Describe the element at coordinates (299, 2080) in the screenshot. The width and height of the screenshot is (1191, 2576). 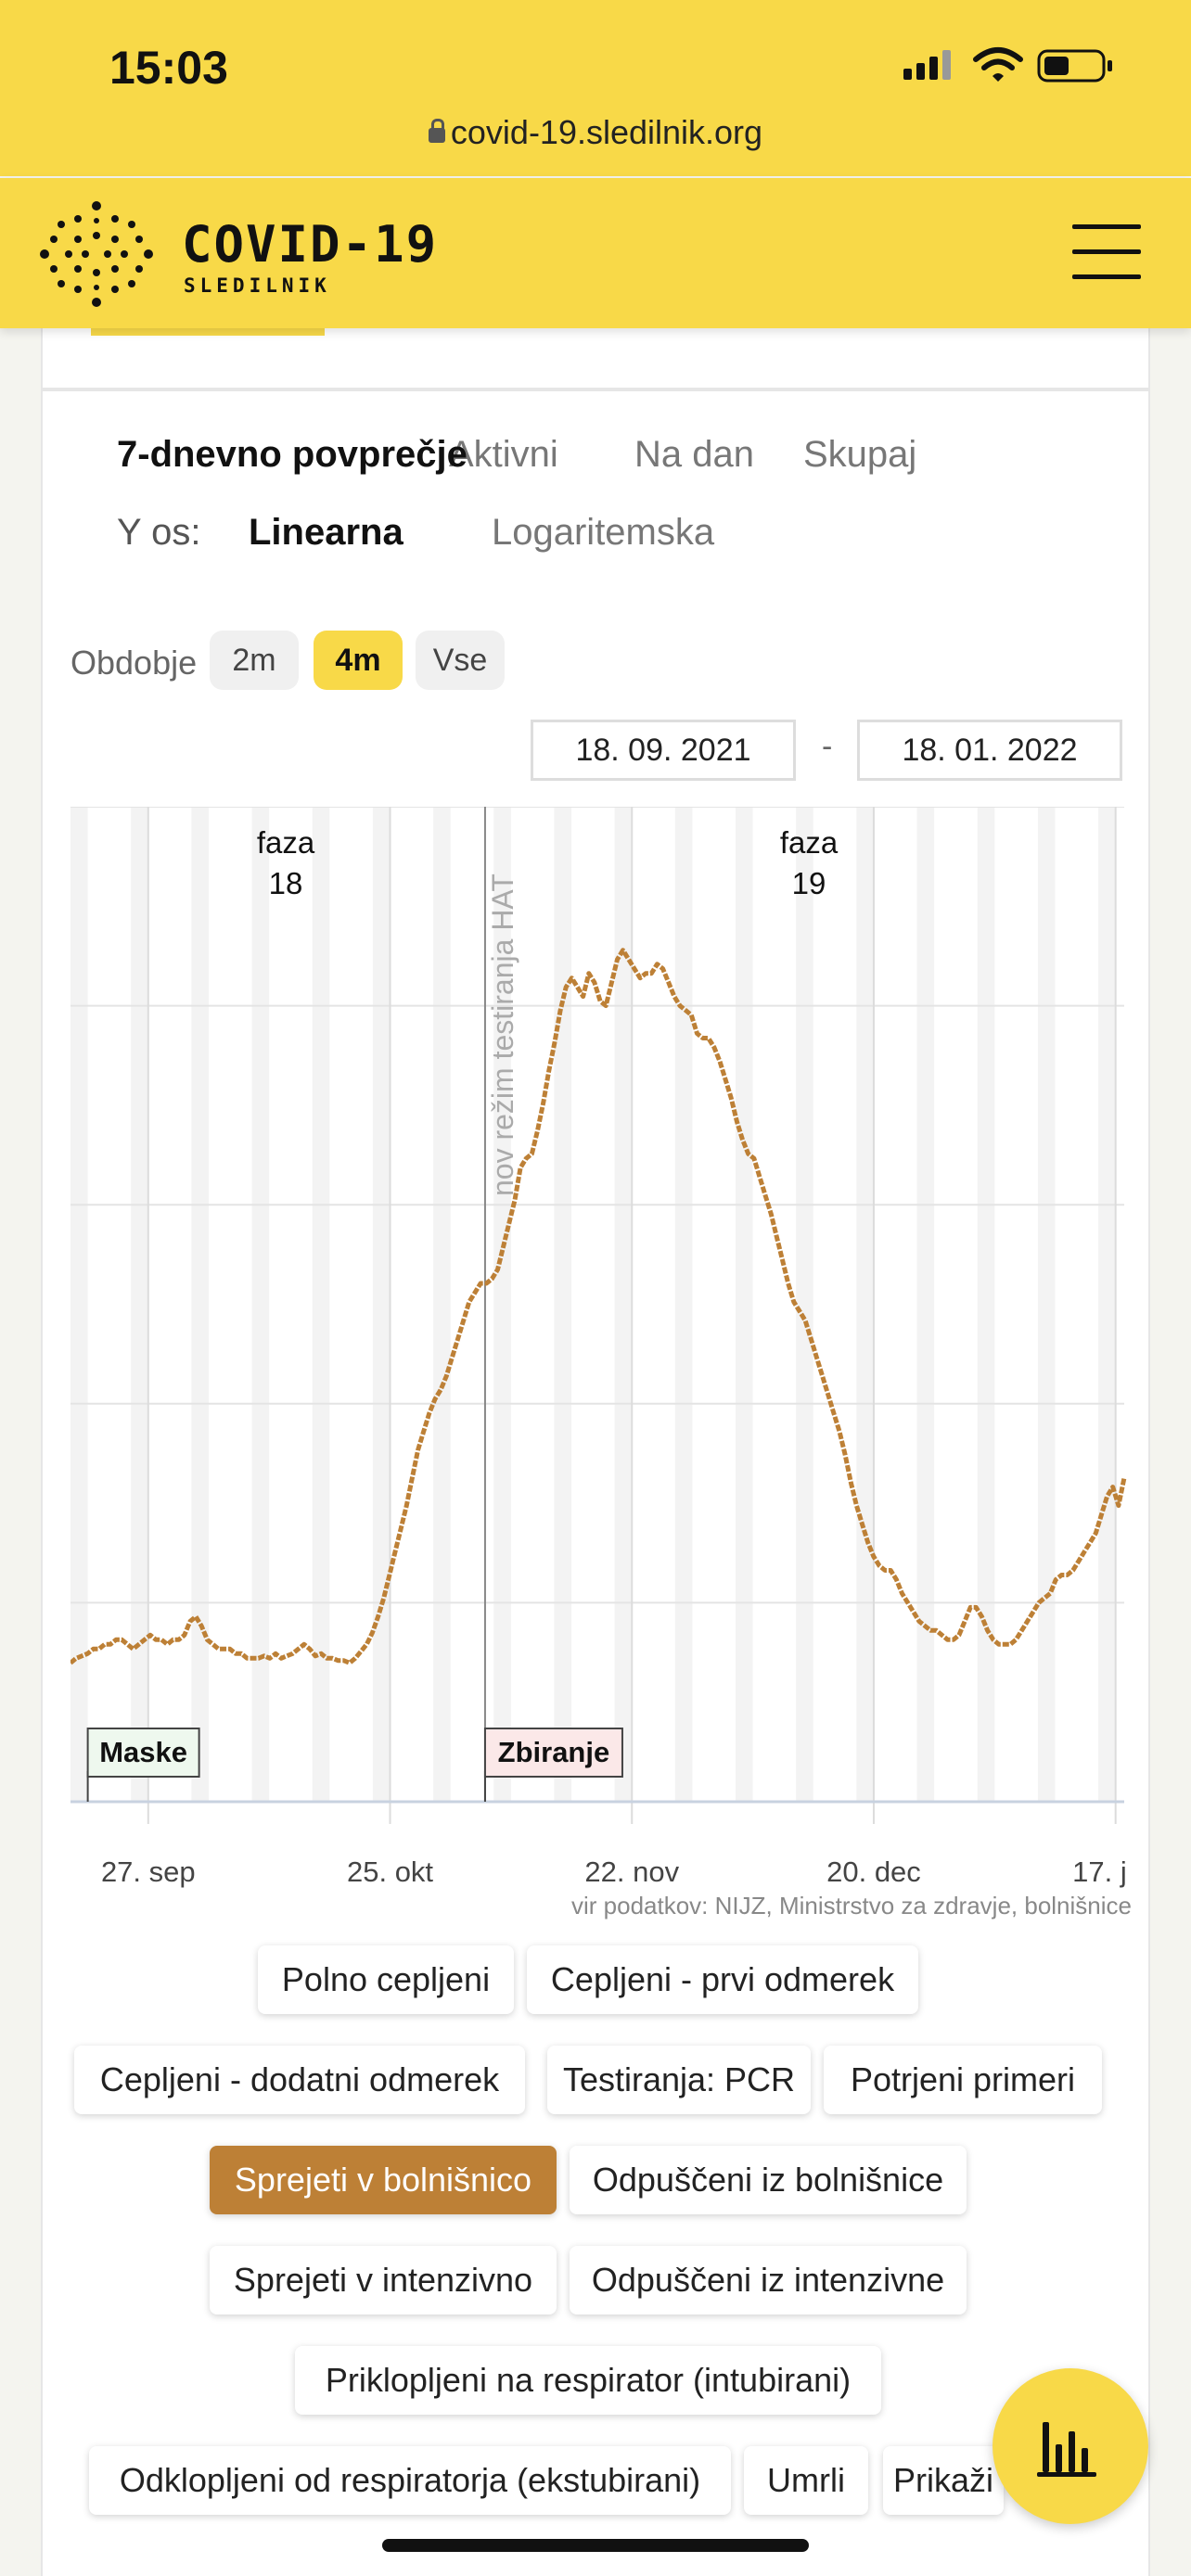
I see `btn-booster-dose: Cepljeni - dodatni odmerek` at that location.